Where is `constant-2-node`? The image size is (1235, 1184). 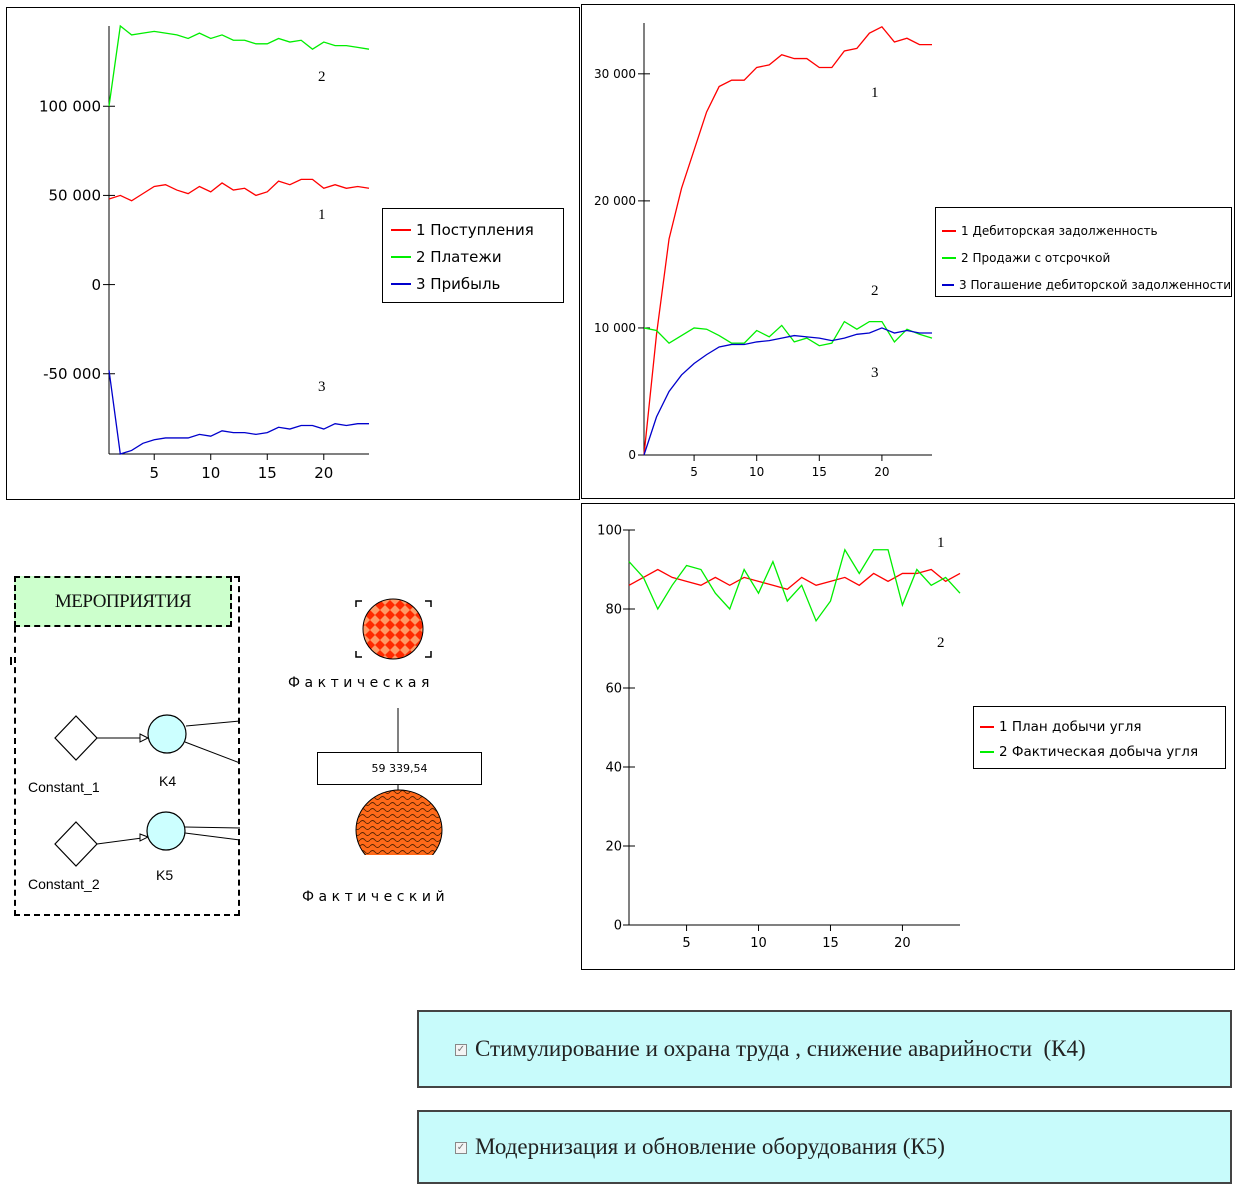 constant-2-node is located at coordinates (76, 844).